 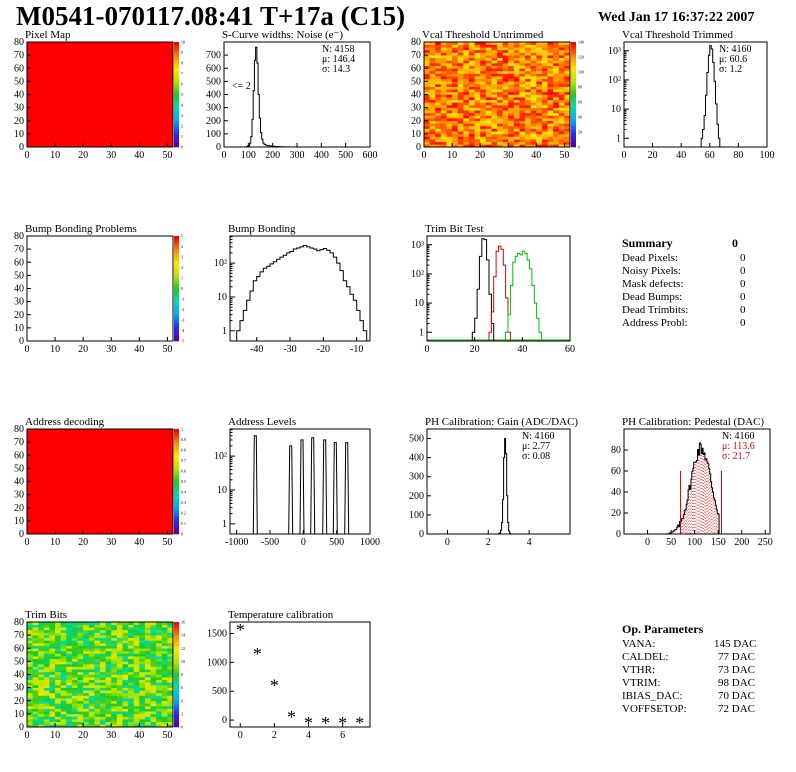 I want to click on x-tick-label: 4, so click(x=529, y=542).